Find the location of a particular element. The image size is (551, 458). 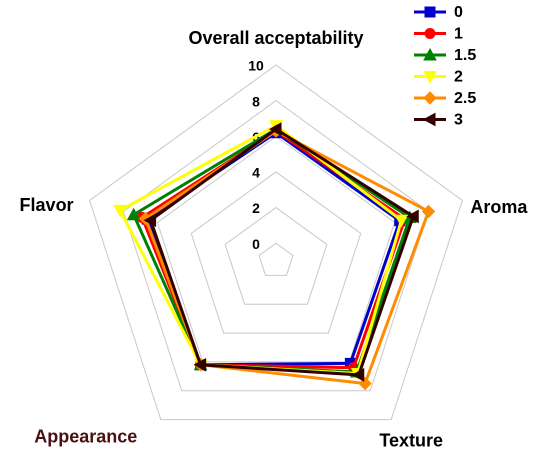

category-label: Flavor is located at coordinates (47, 205).